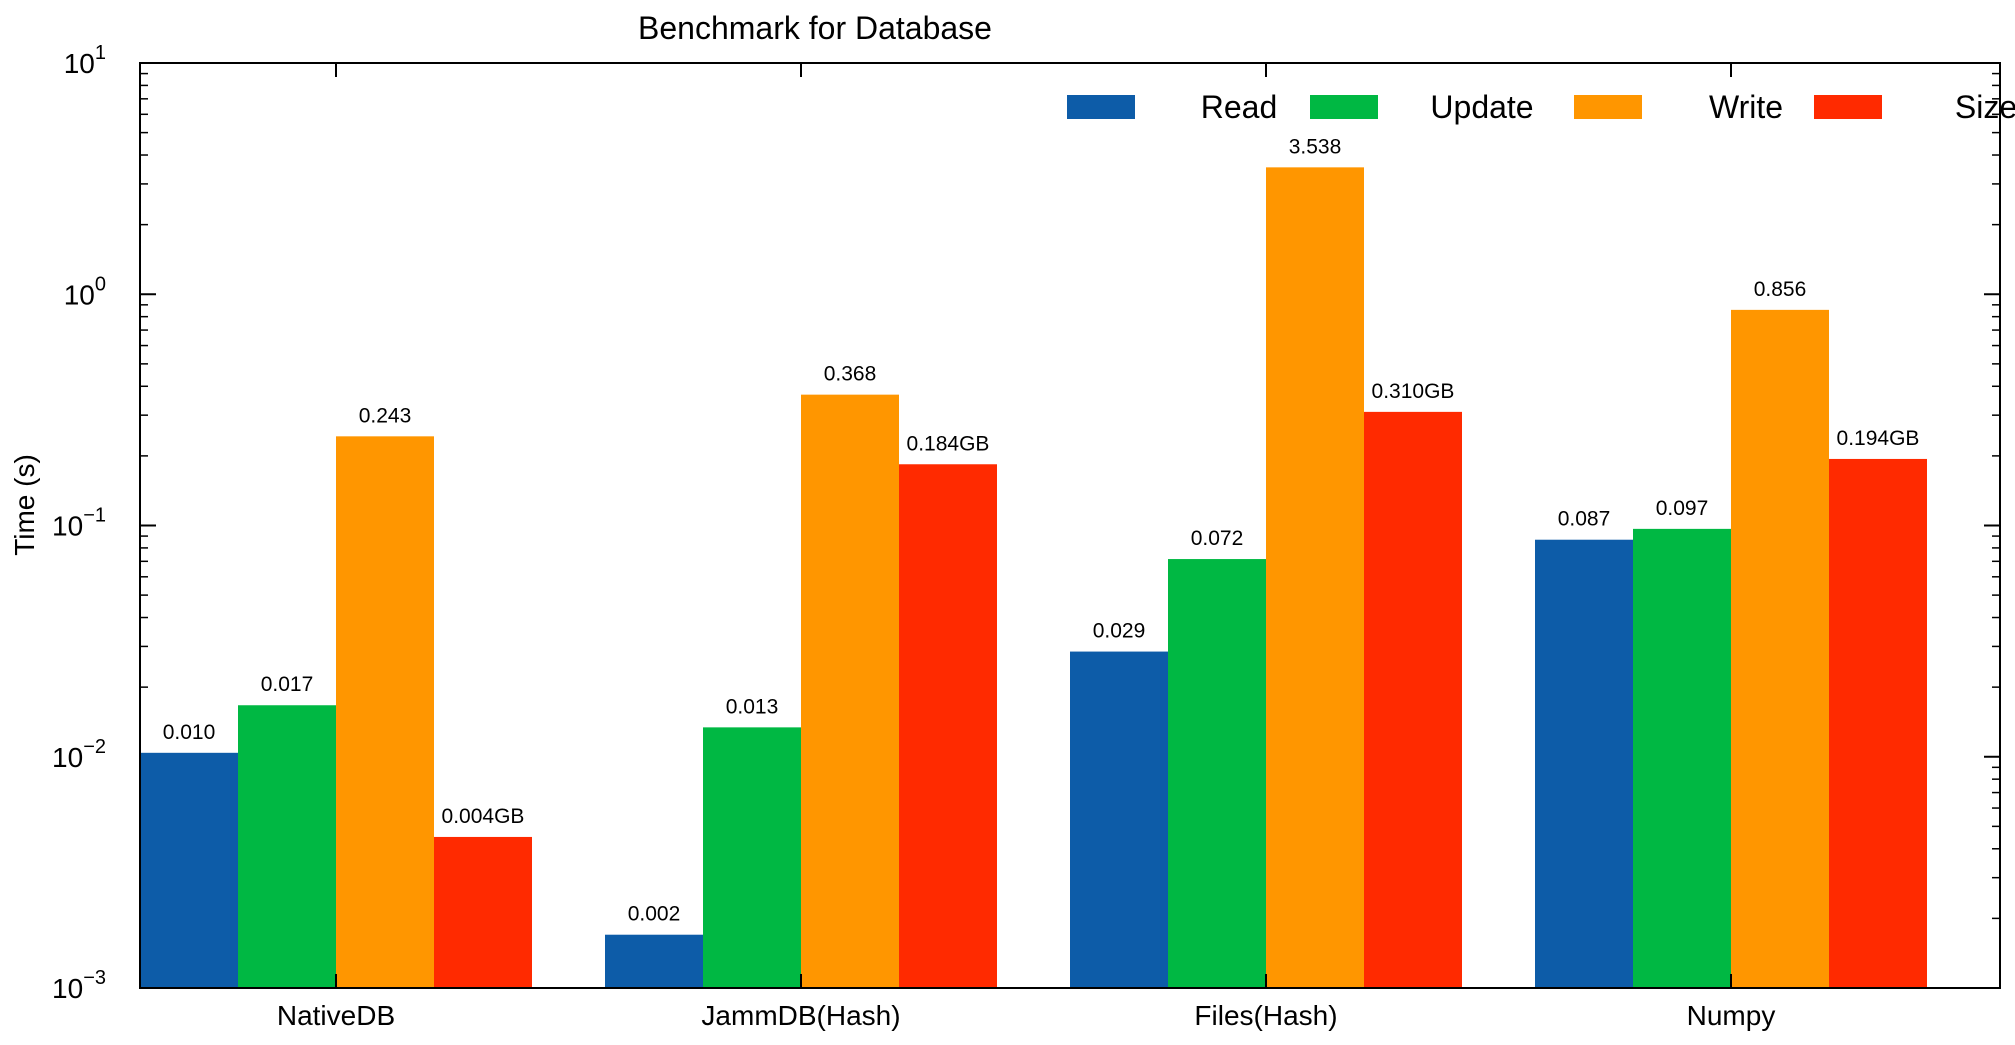 The width and height of the screenshot is (2015, 1045). I want to click on legend: Read Update Write Size, so click(1541, 107).